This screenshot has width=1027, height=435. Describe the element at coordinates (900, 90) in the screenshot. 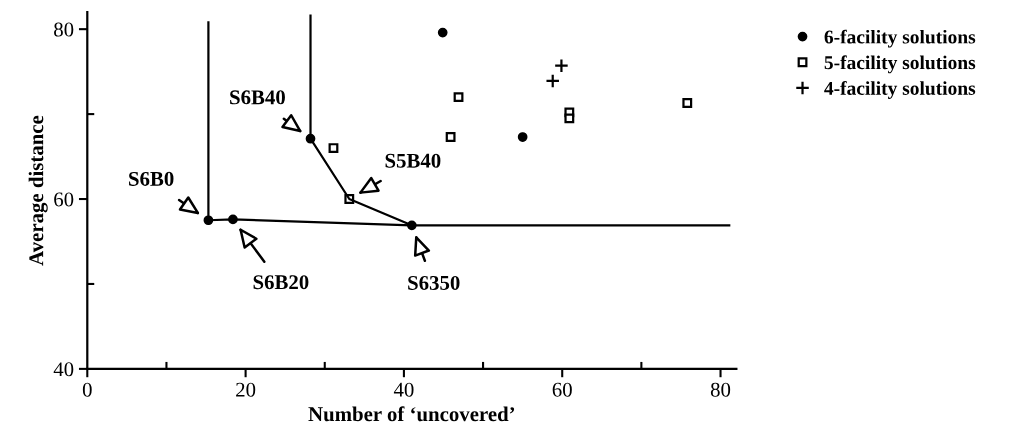

I see `legend-label: 4-facility solutions` at that location.